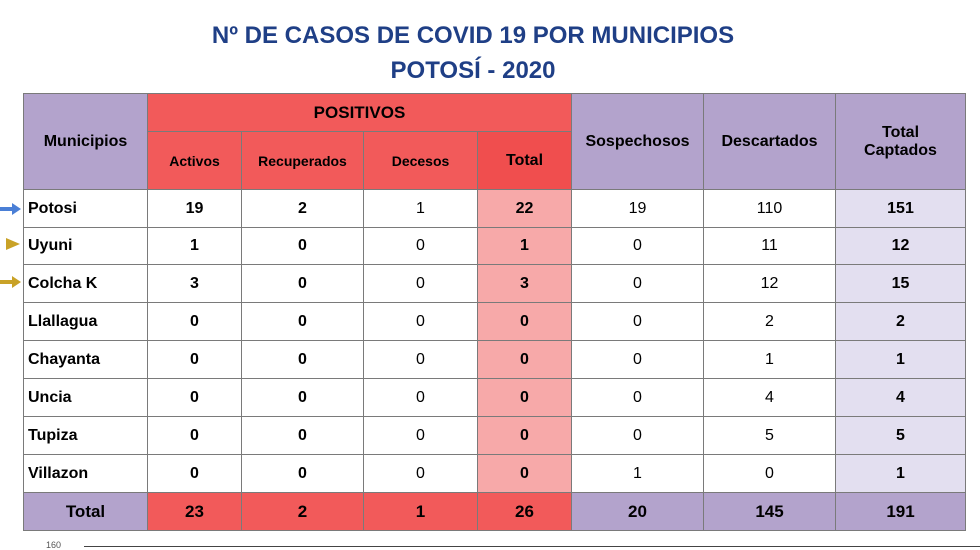  I want to click on cell-captados: 2, so click(900, 321).